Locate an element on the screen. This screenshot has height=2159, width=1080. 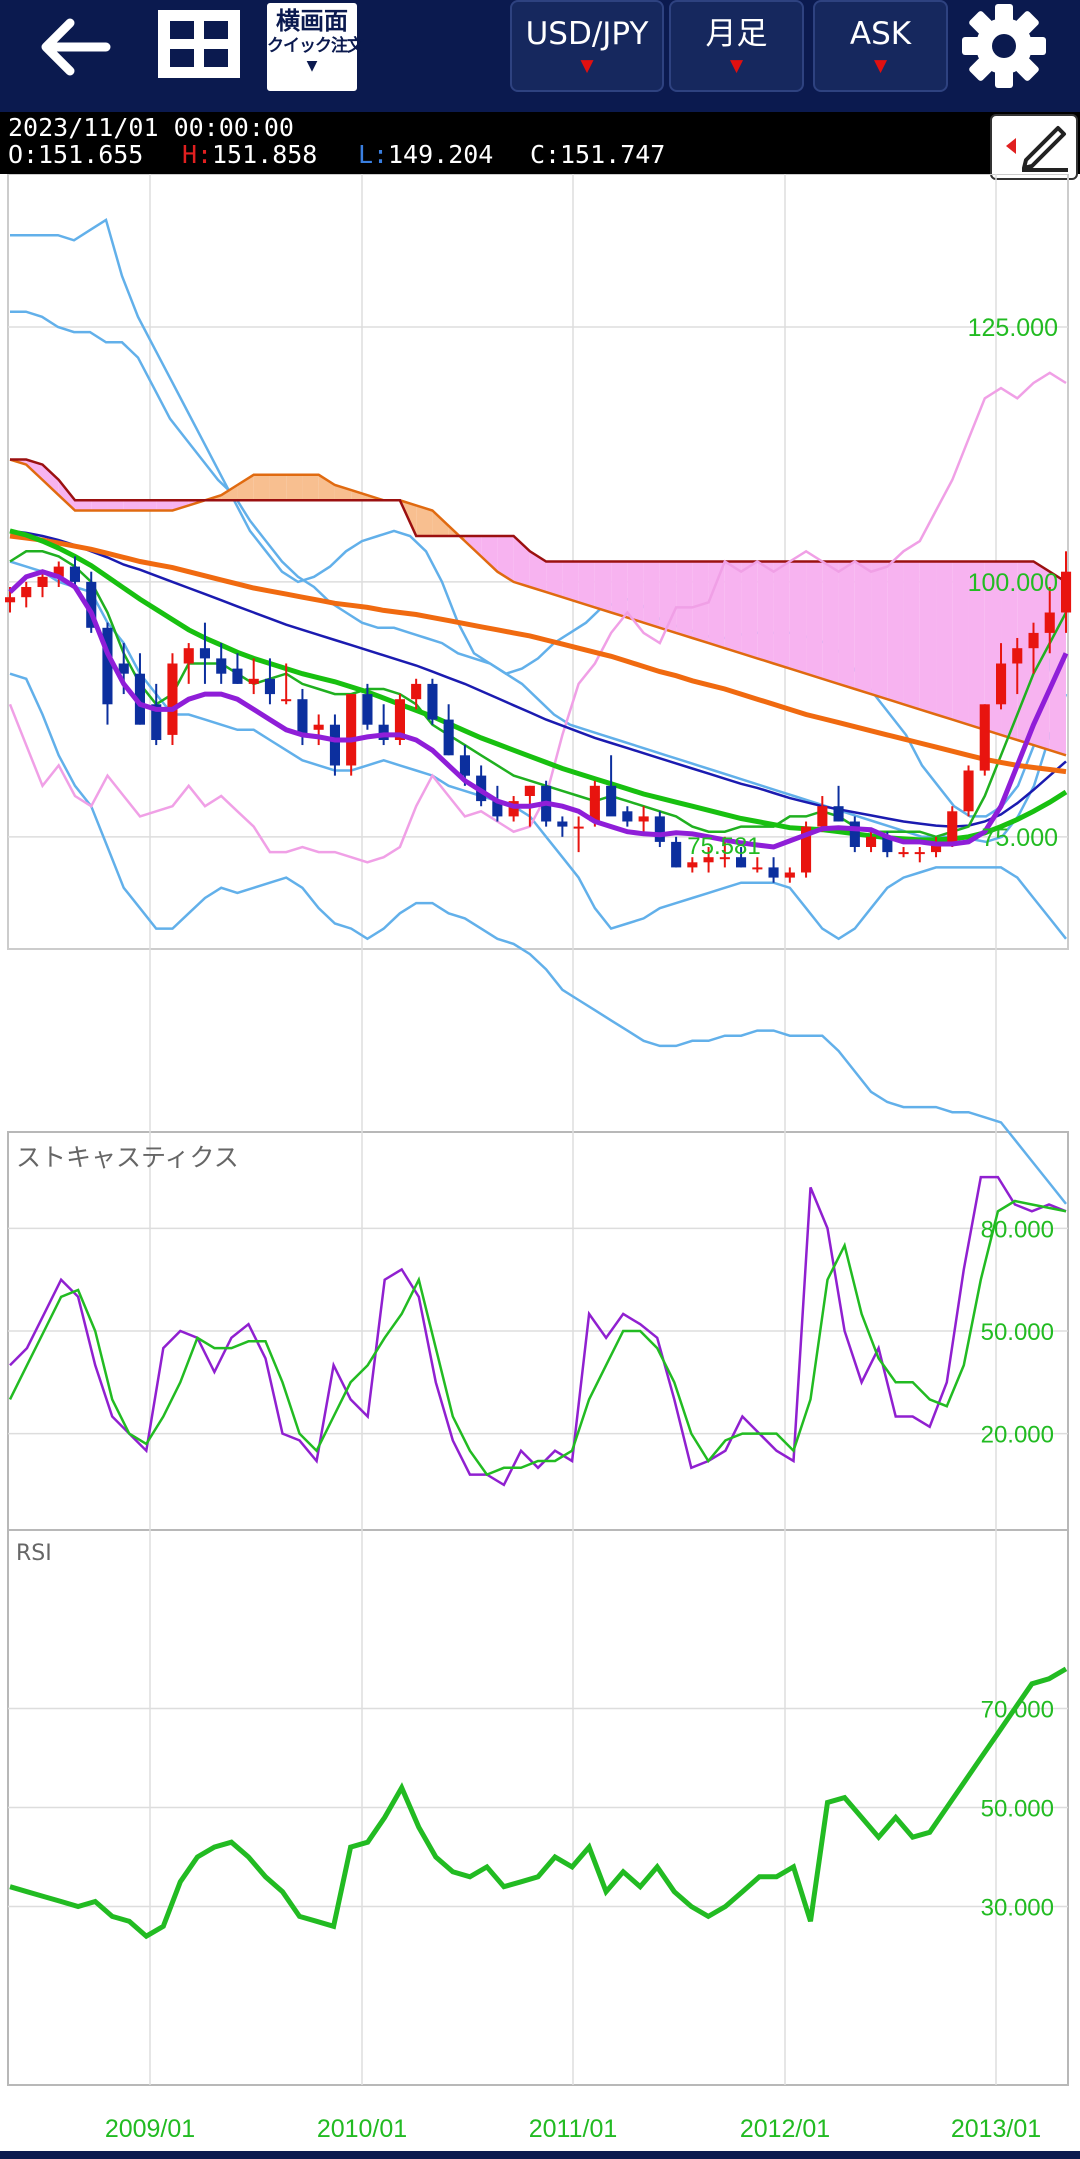
price-side-select: ASK ▼ is located at coordinates (880, 46).